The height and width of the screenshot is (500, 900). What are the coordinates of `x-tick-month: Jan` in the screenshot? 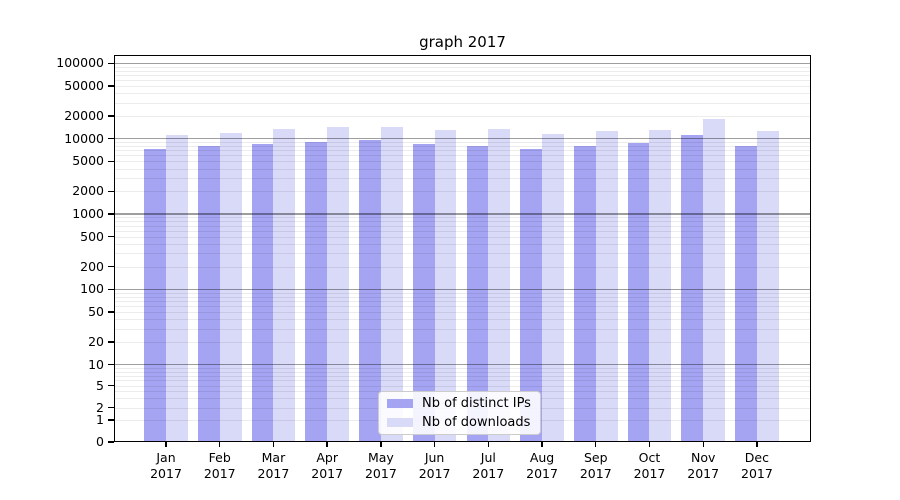 It's located at (166, 457).